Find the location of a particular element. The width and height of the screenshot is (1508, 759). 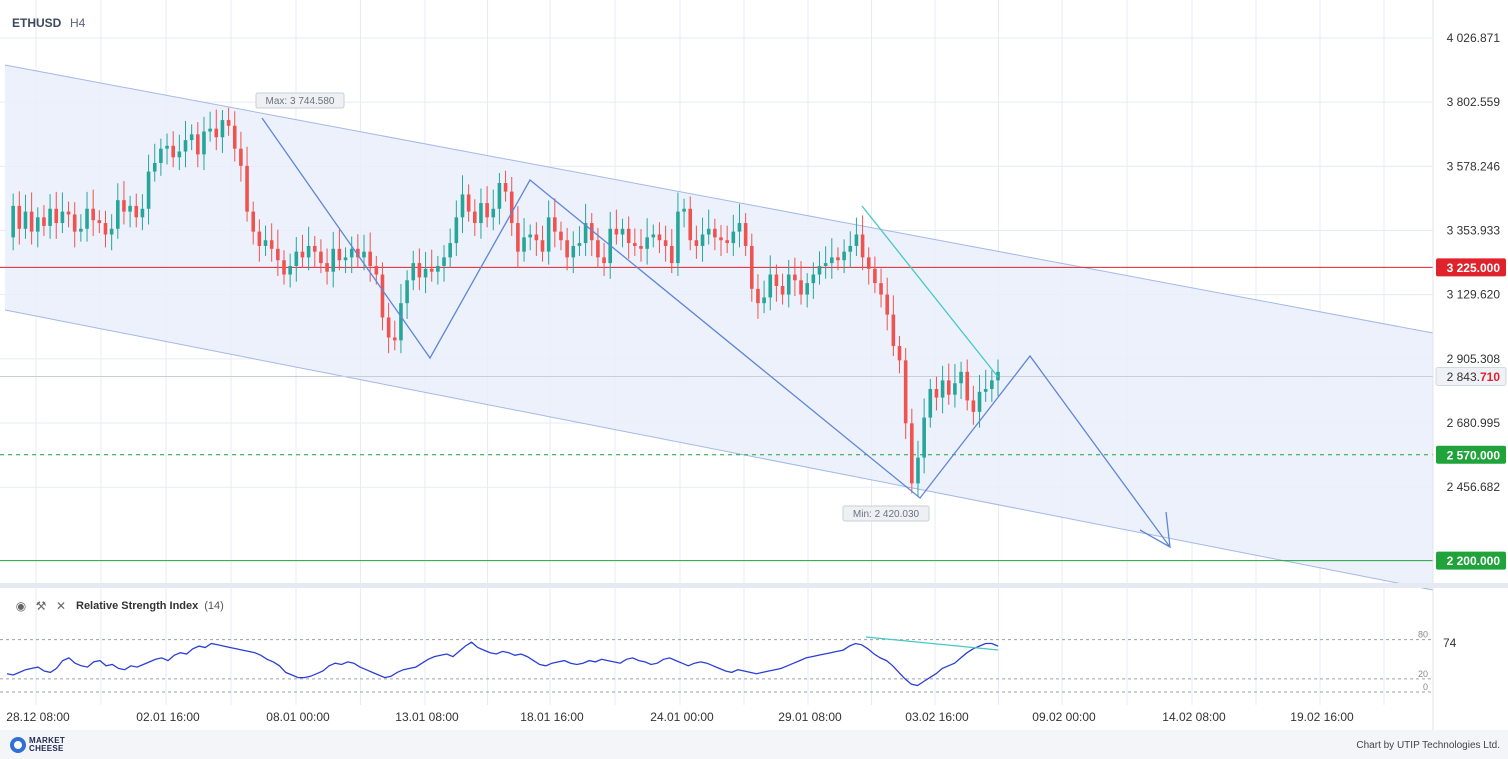

time-tick-label: 29.01 08:00 is located at coordinates (810, 717).